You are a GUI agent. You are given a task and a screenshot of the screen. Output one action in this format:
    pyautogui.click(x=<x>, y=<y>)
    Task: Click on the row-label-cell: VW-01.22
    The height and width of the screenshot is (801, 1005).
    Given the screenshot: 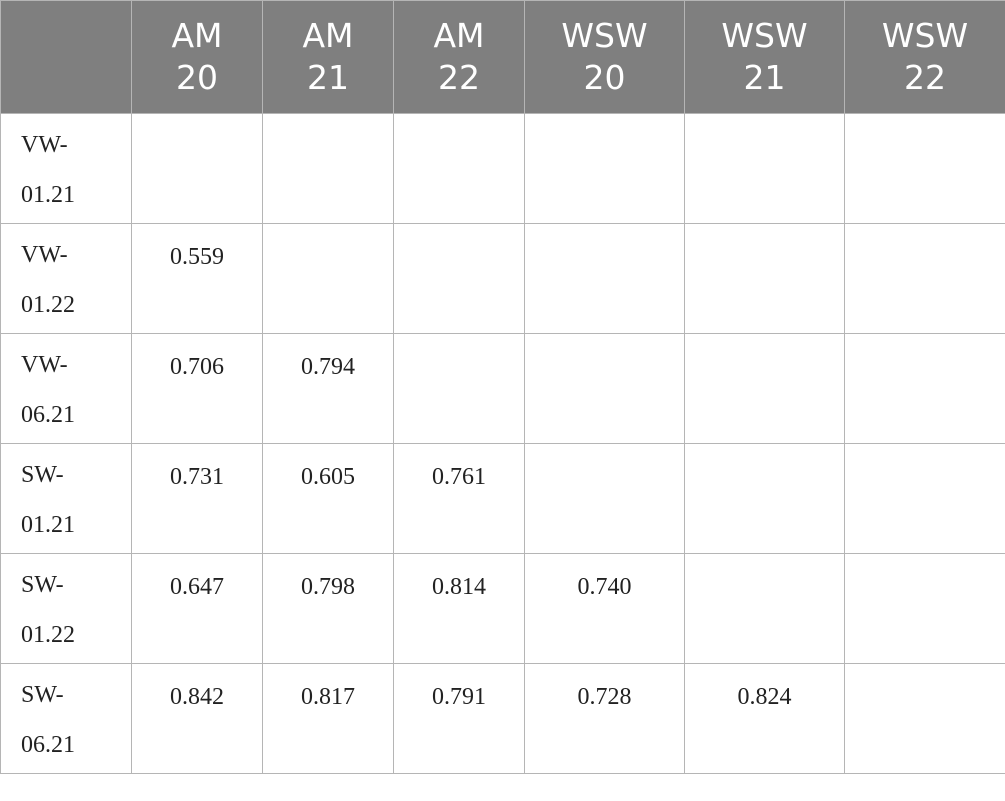 What is the action you would take?
    pyautogui.click(x=66, y=278)
    